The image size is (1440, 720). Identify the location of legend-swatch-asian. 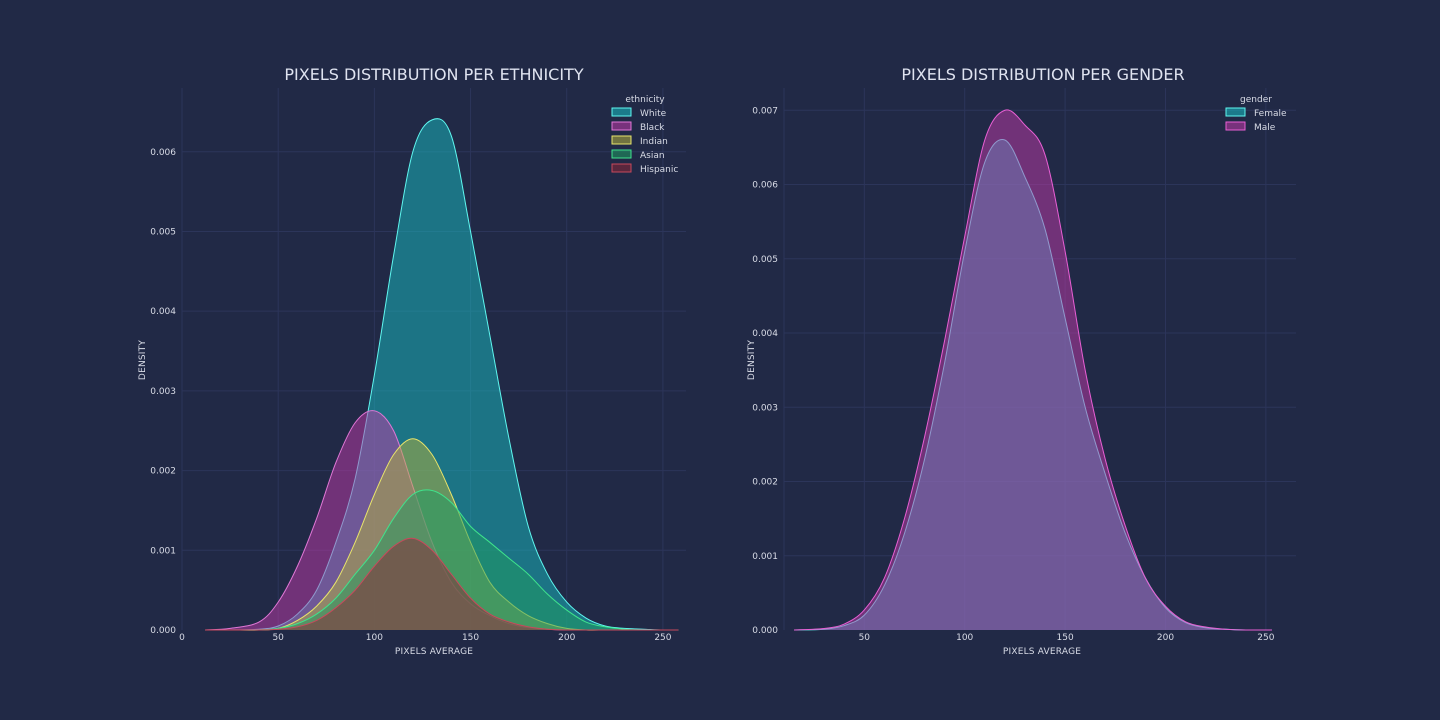
(621, 154).